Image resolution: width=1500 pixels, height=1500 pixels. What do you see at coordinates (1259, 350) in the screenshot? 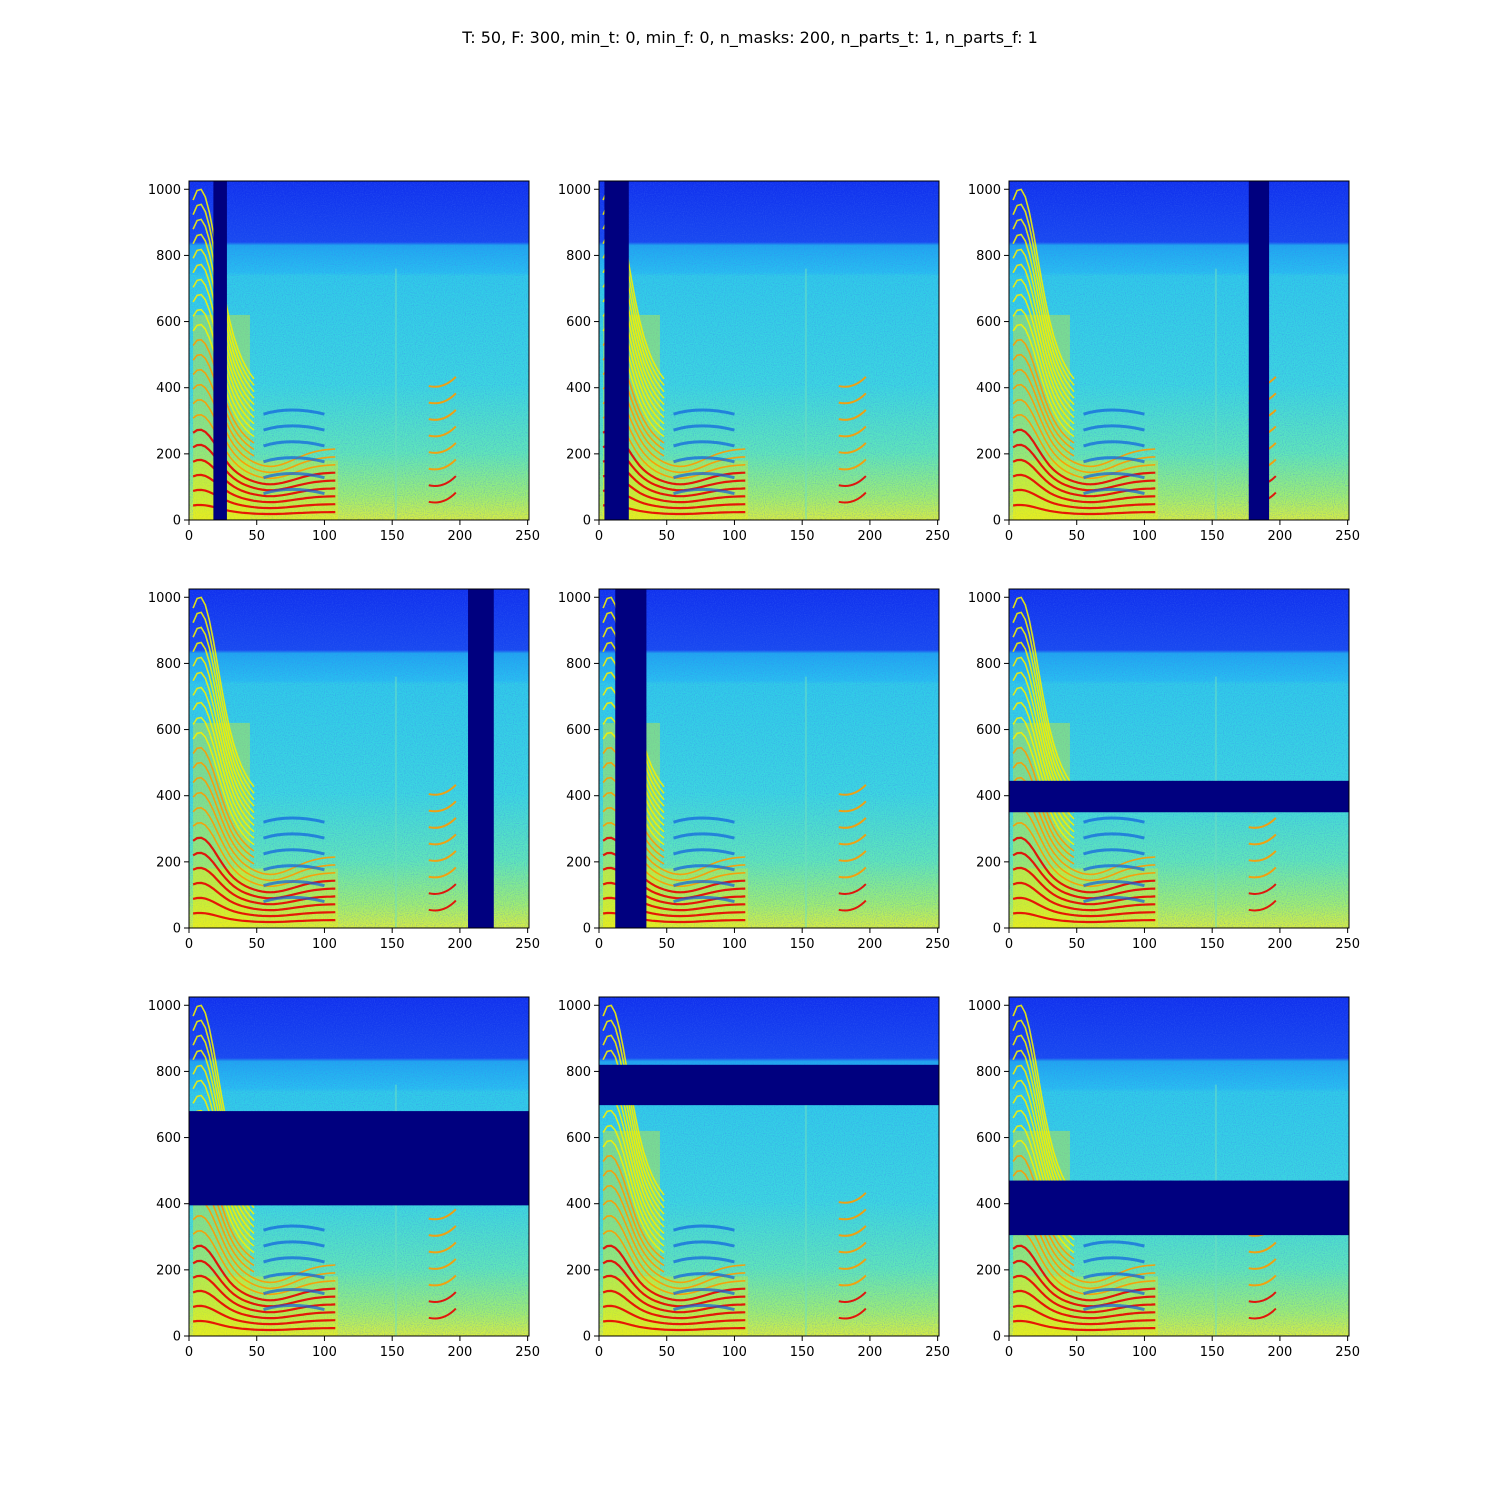
I see `time-mask` at bounding box center [1259, 350].